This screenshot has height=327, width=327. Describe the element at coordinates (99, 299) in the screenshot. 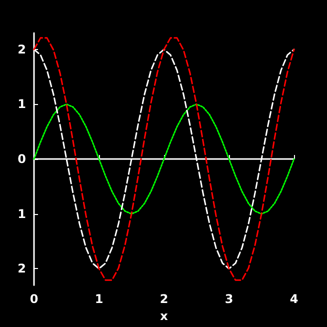

I see `x-tick-label: 1` at that location.